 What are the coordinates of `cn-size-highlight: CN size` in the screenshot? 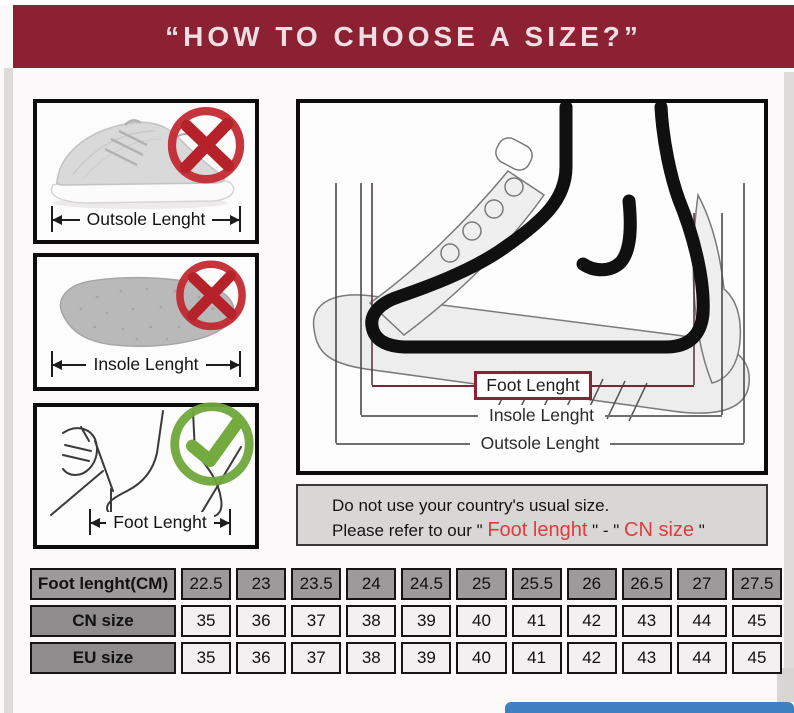 It's located at (659, 530).